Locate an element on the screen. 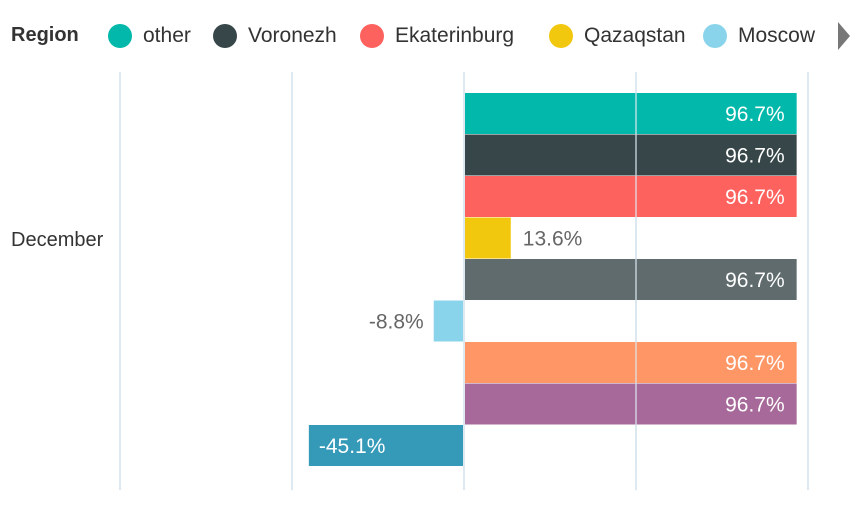  category-label: December is located at coordinates (57, 240).